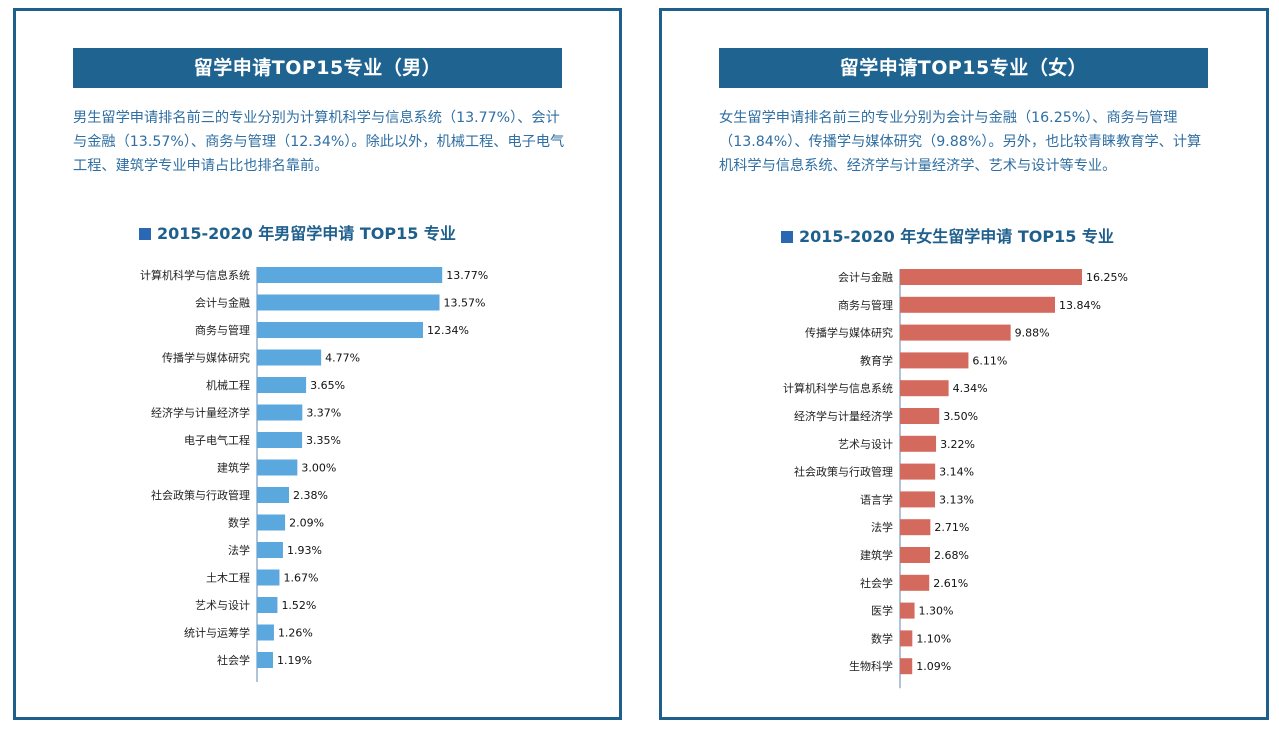  I want to click on female-value-label-5: 3.50%, so click(960, 416).